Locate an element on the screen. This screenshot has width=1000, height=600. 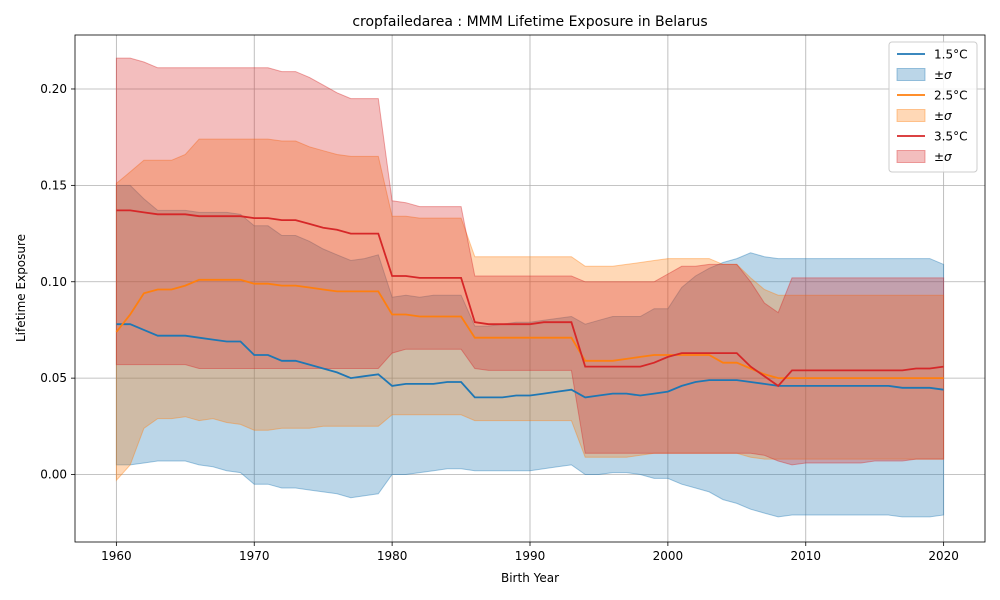
y-axis-ticks: 0.00 0.05 0.10 0.15 0.20 is located at coordinates (57, 282).